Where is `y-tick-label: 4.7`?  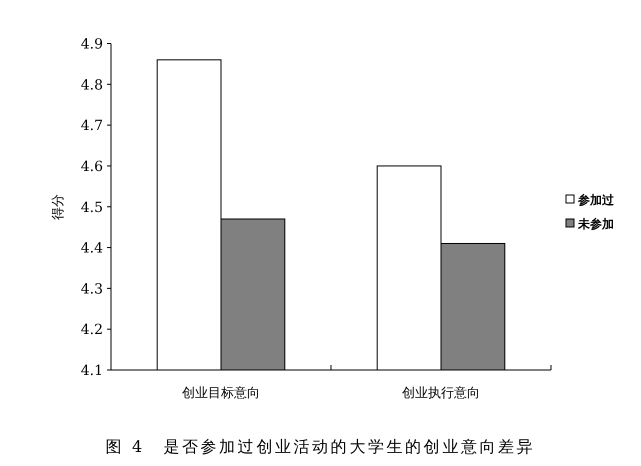
y-tick-label: 4.7 is located at coordinates (91, 126).